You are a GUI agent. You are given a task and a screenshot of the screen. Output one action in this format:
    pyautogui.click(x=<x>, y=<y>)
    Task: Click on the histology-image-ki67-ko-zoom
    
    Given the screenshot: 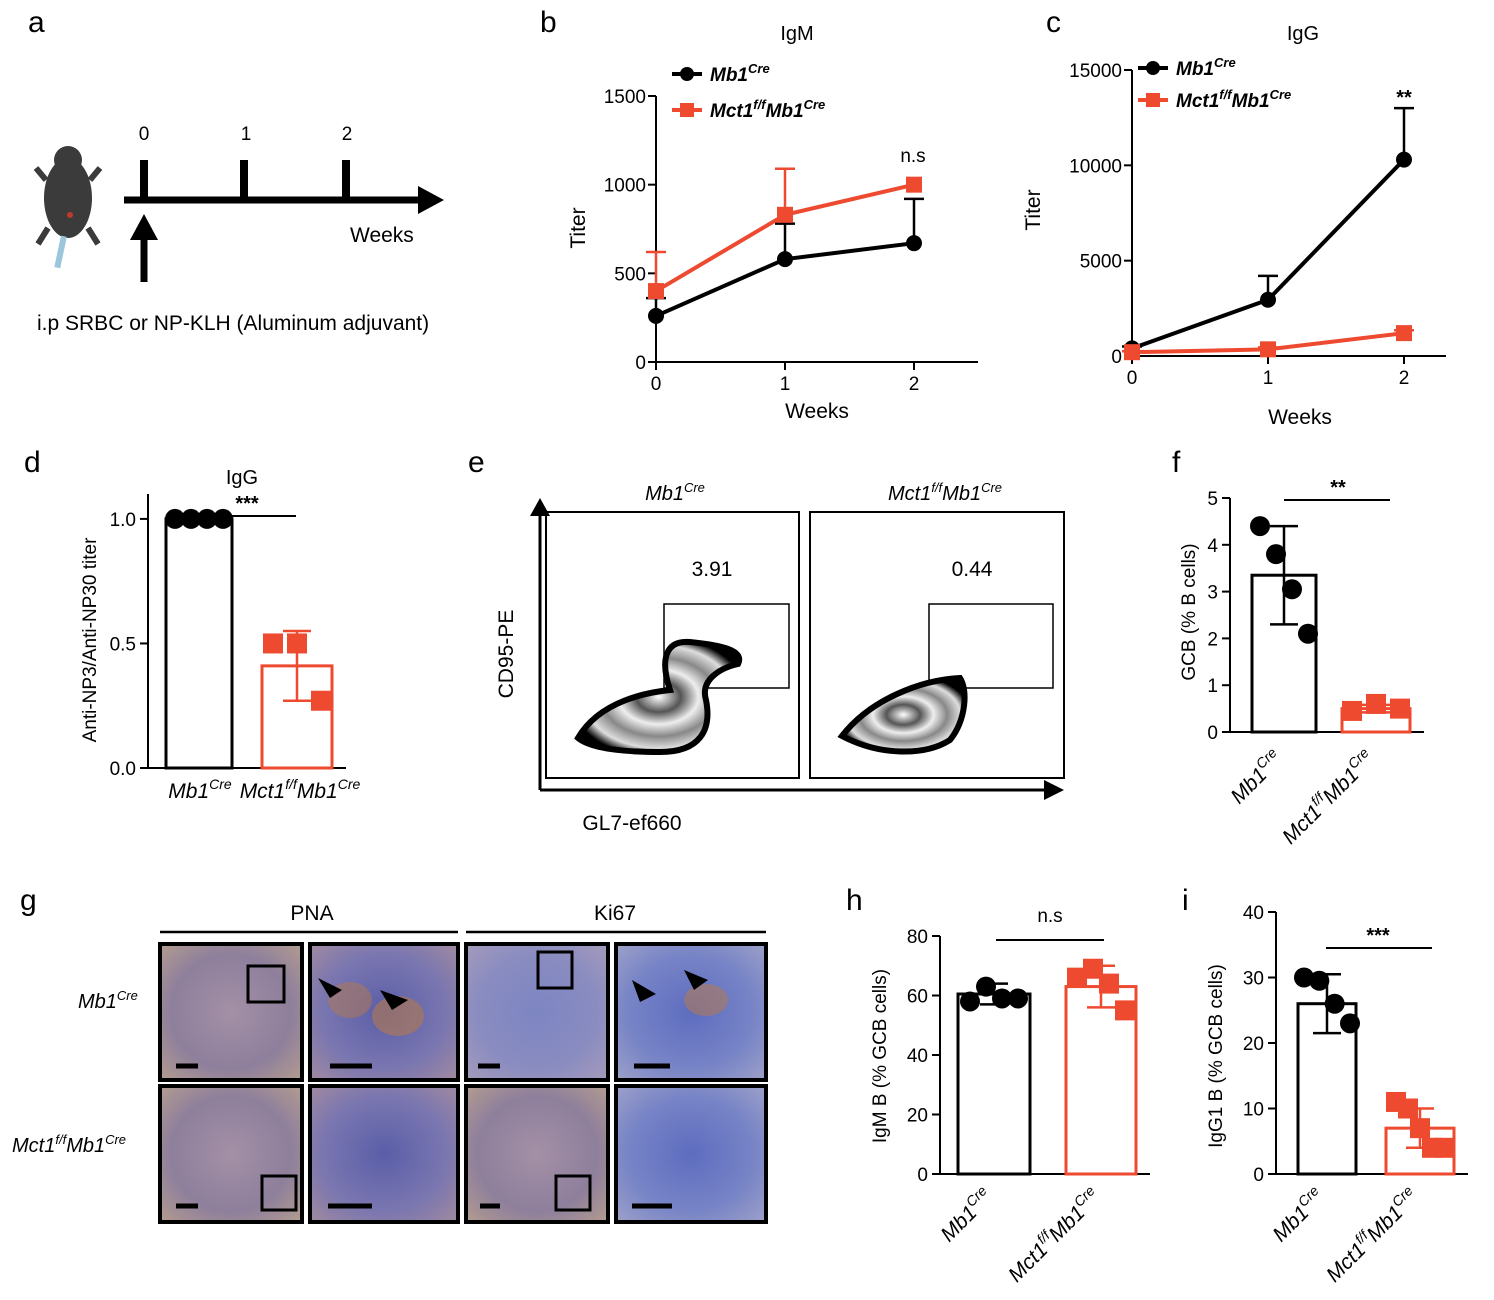 What is the action you would take?
    pyautogui.click(x=691, y=1154)
    